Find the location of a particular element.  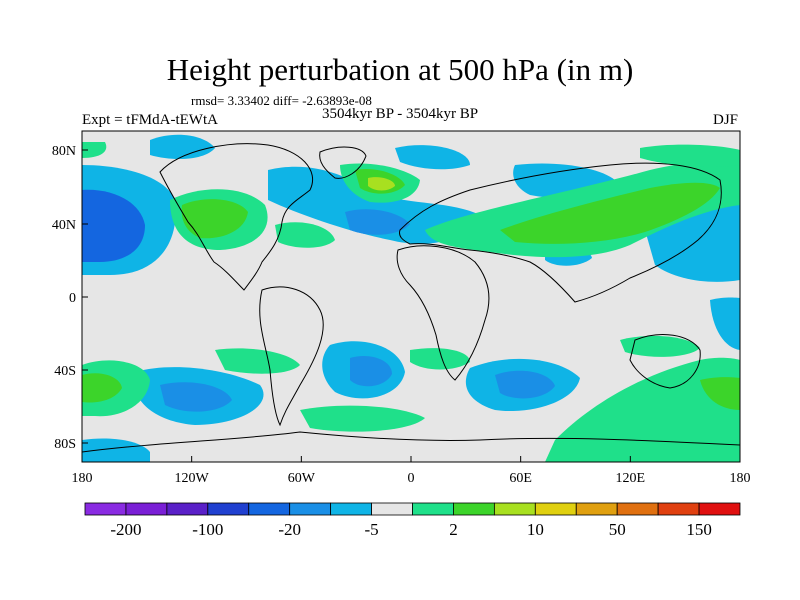

colorbar is located at coordinates (412, 509).